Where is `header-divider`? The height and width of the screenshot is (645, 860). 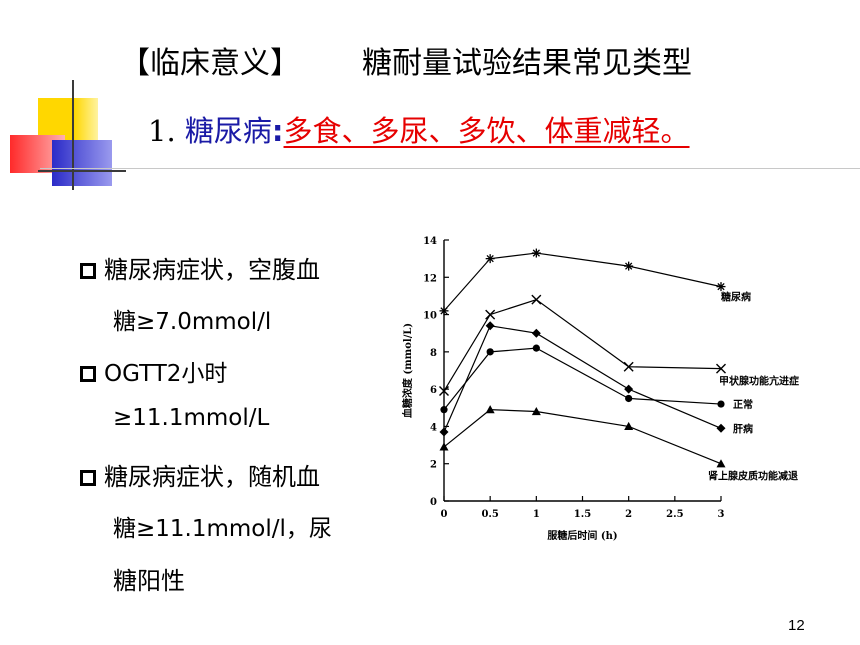 header-divider is located at coordinates (450, 168).